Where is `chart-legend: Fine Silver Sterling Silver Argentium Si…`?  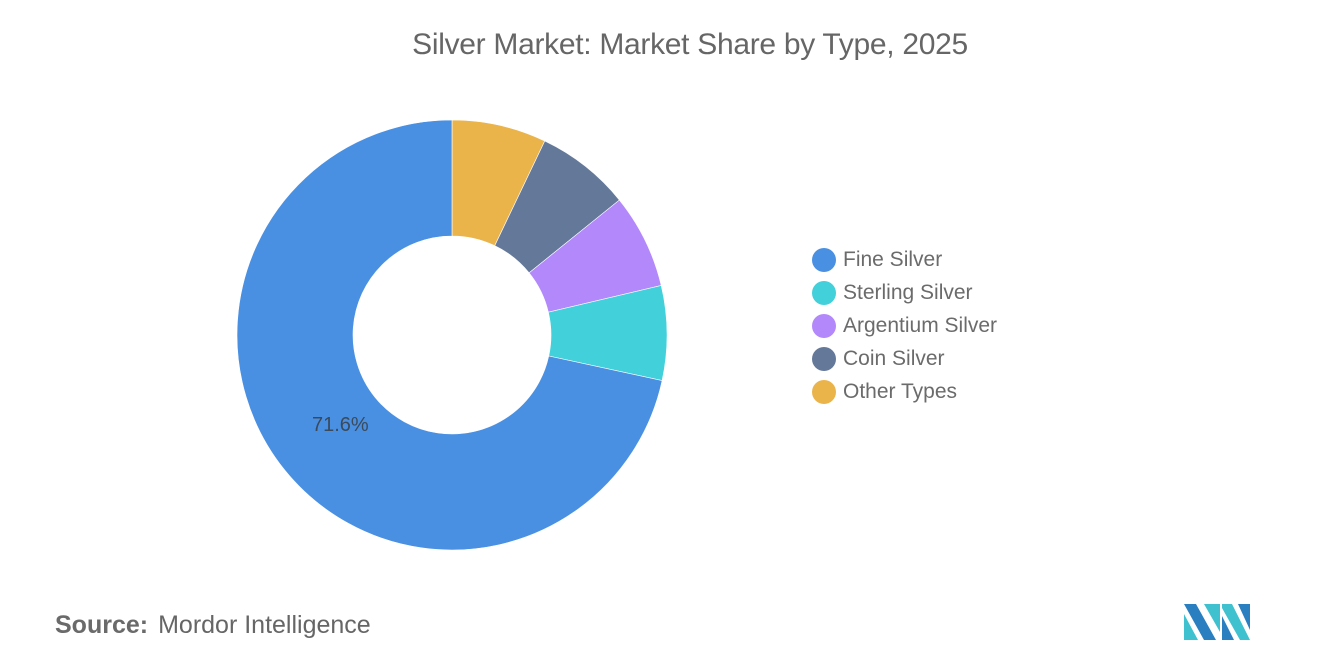
chart-legend: Fine Silver Sterling Silver Argentium Si… is located at coordinates (904, 326).